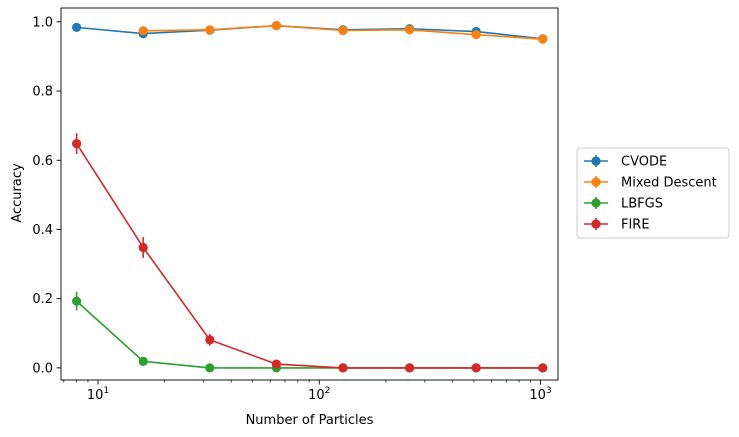  What do you see at coordinates (596, 182) in the screenshot?
I see `legend-marker-mixed-descent` at bounding box center [596, 182].